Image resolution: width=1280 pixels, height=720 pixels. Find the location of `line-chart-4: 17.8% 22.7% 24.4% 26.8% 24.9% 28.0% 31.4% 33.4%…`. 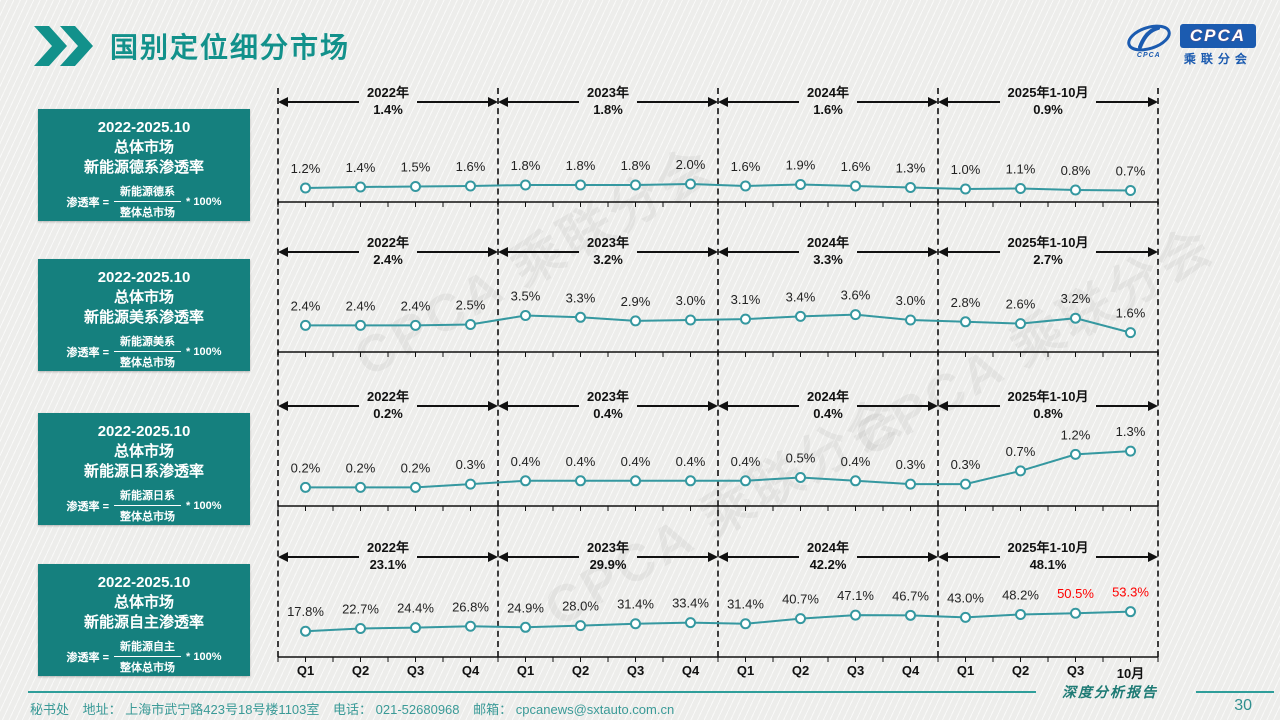

line-chart-4: 17.8% 22.7% 24.4% 26.8% 24.9% 28.0% 31.4% 33.4%… is located at coordinates (718, 623).